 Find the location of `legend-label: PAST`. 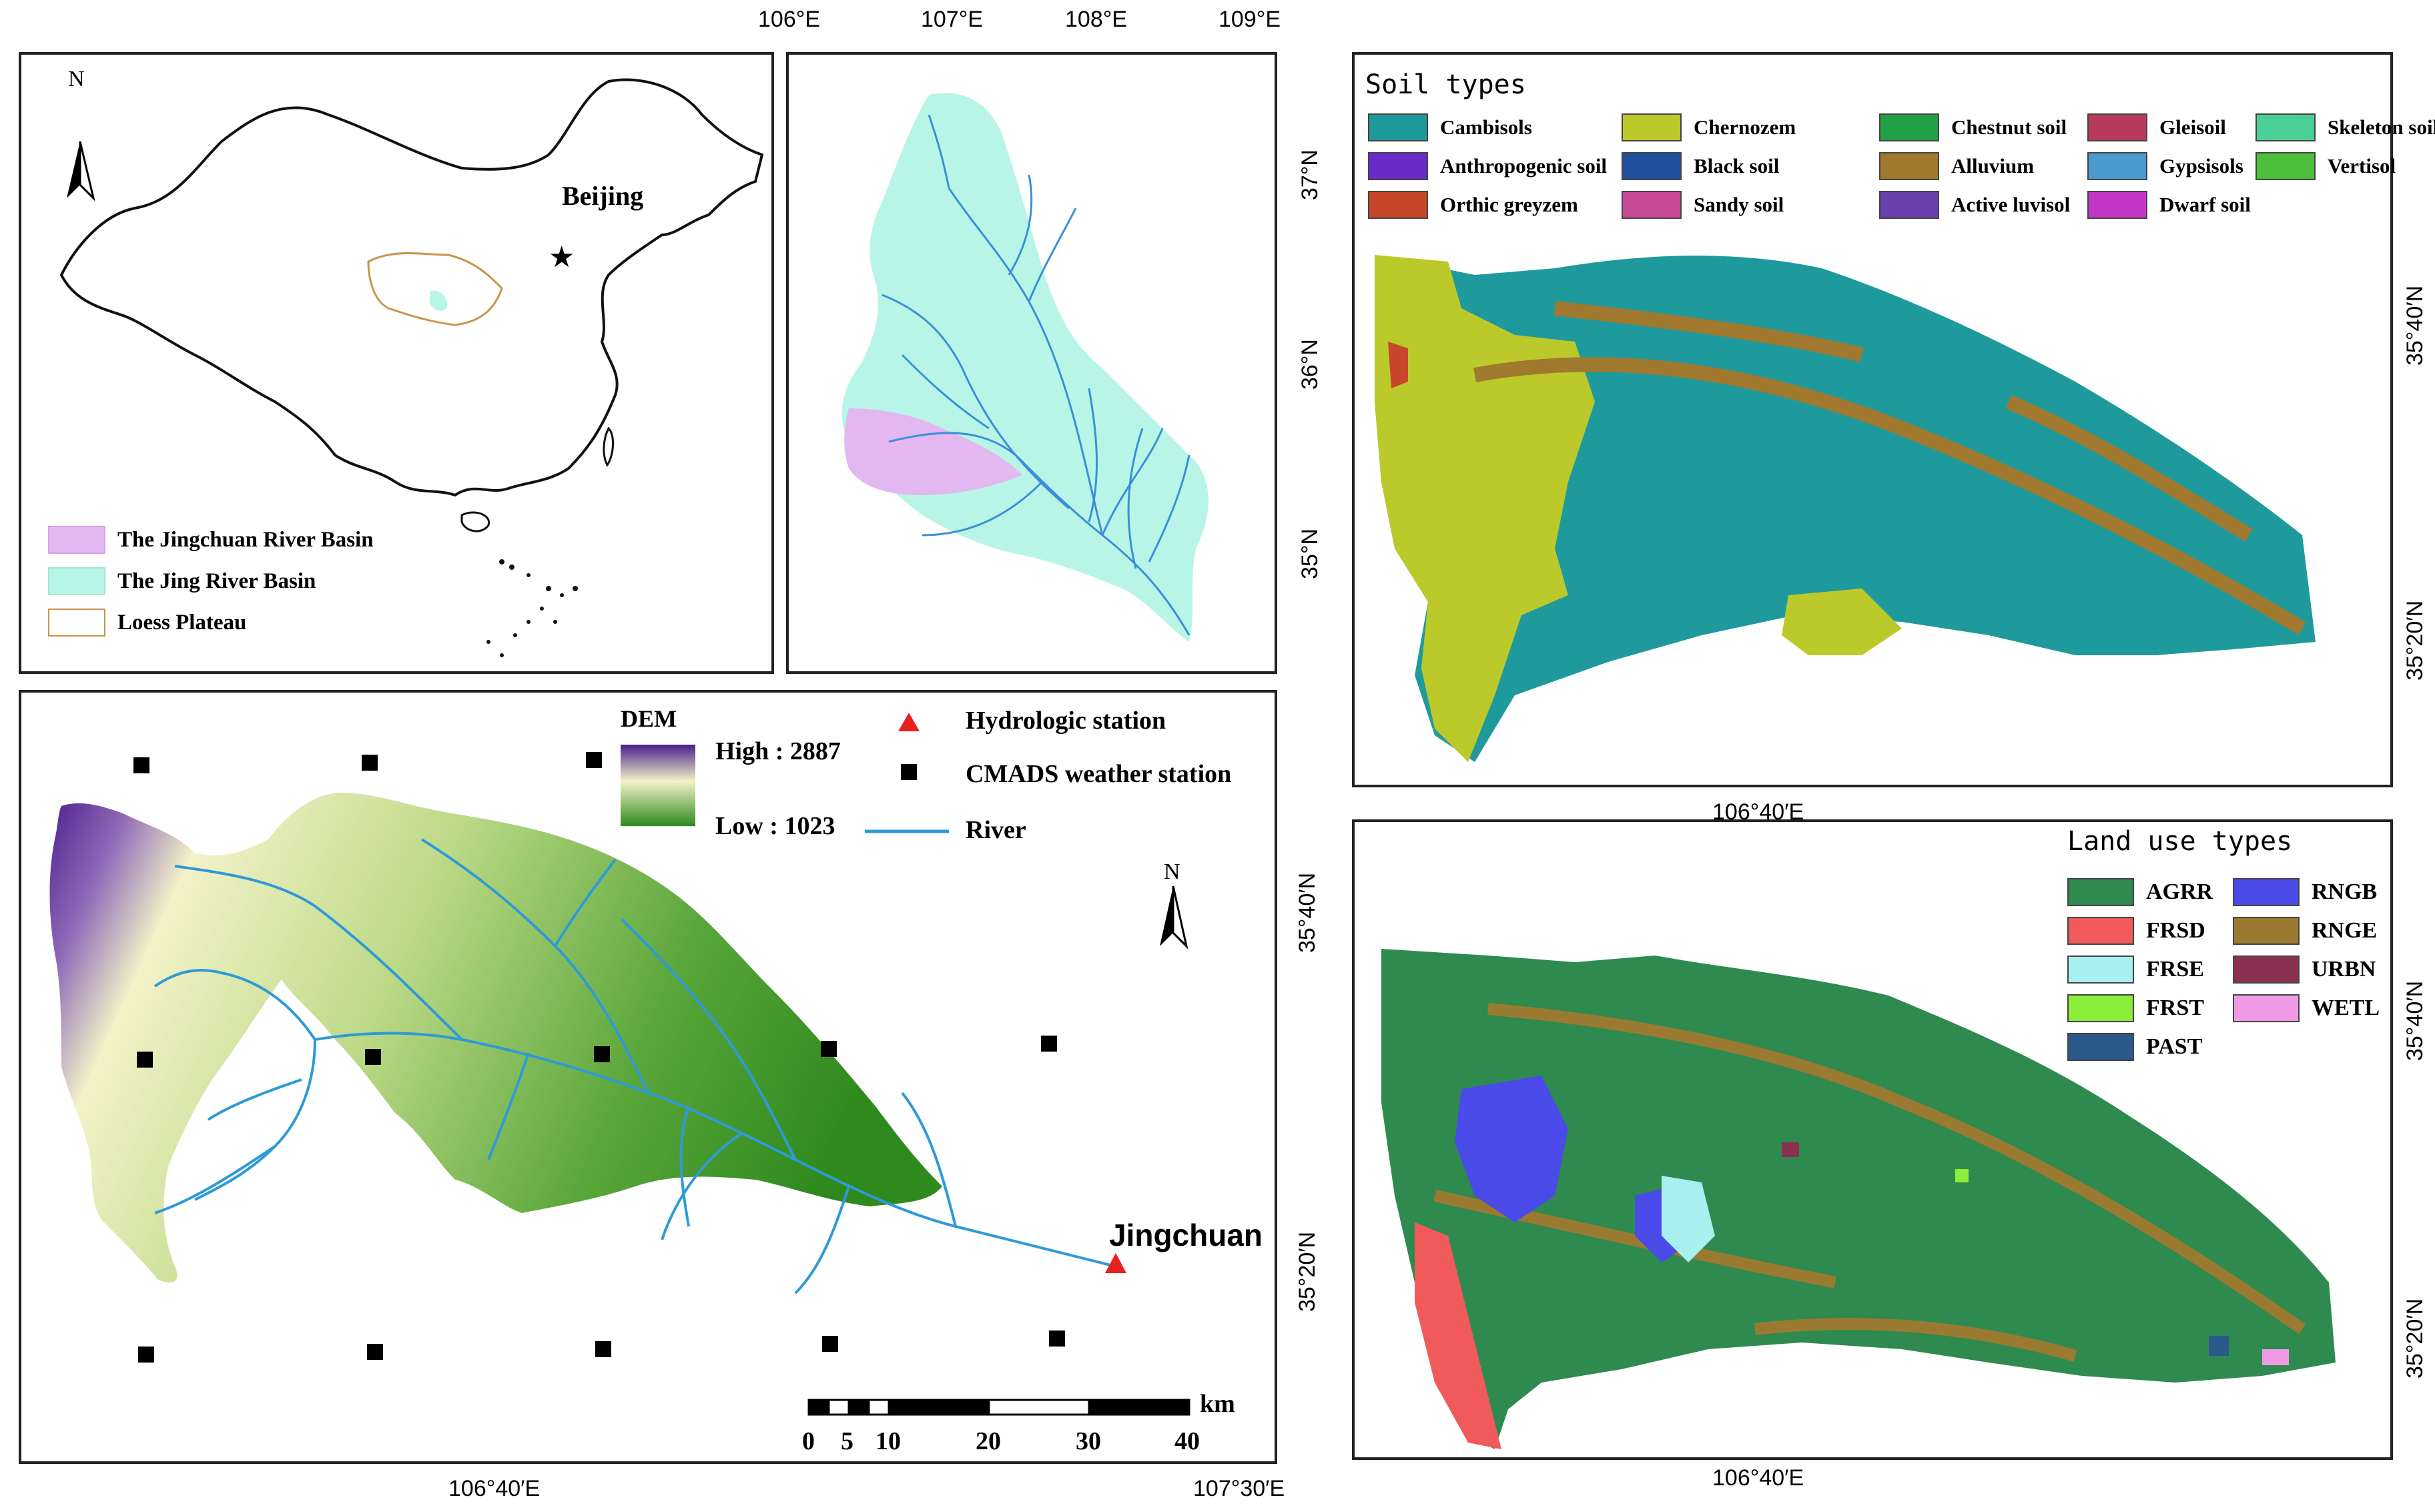

legend-label: PAST is located at coordinates (2174, 1046).